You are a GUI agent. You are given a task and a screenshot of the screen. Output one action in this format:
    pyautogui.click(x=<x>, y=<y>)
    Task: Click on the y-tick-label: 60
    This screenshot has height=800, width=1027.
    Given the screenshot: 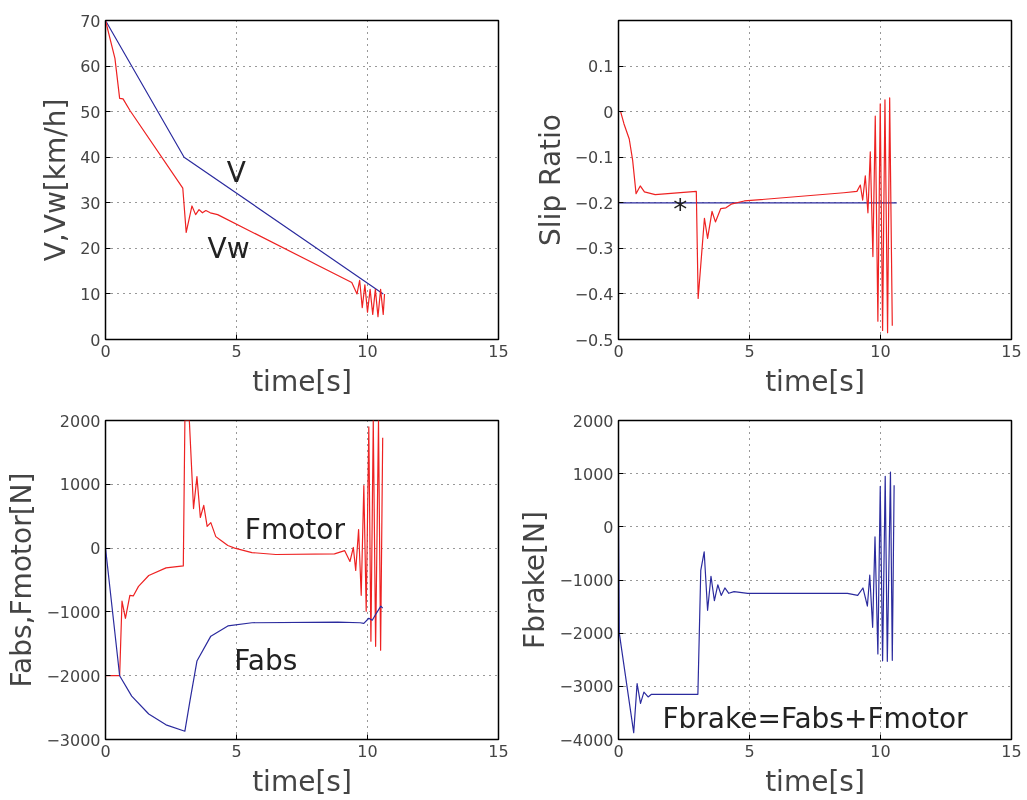 What is the action you would take?
    pyautogui.click(x=90, y=67)
    